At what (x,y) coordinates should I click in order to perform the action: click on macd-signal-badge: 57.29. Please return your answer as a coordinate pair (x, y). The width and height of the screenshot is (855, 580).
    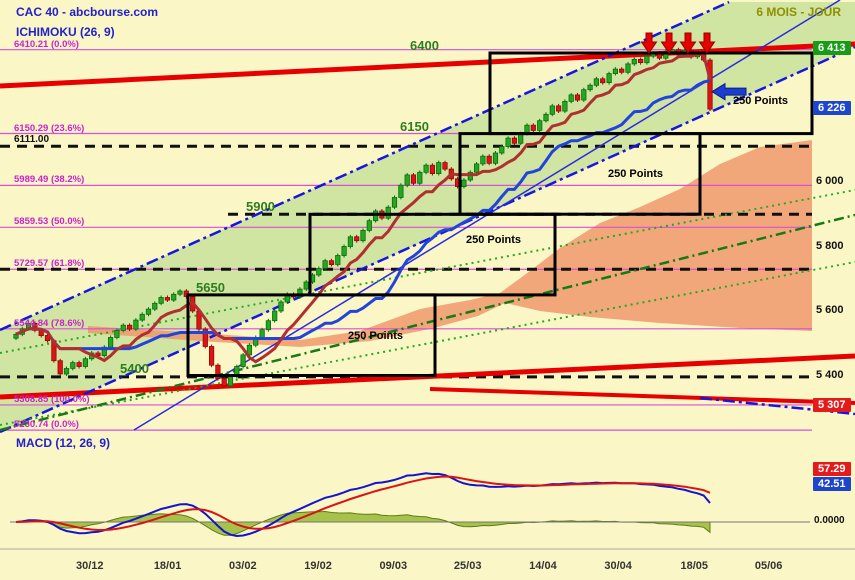
    Looking at the image, I should click on (832, 469).